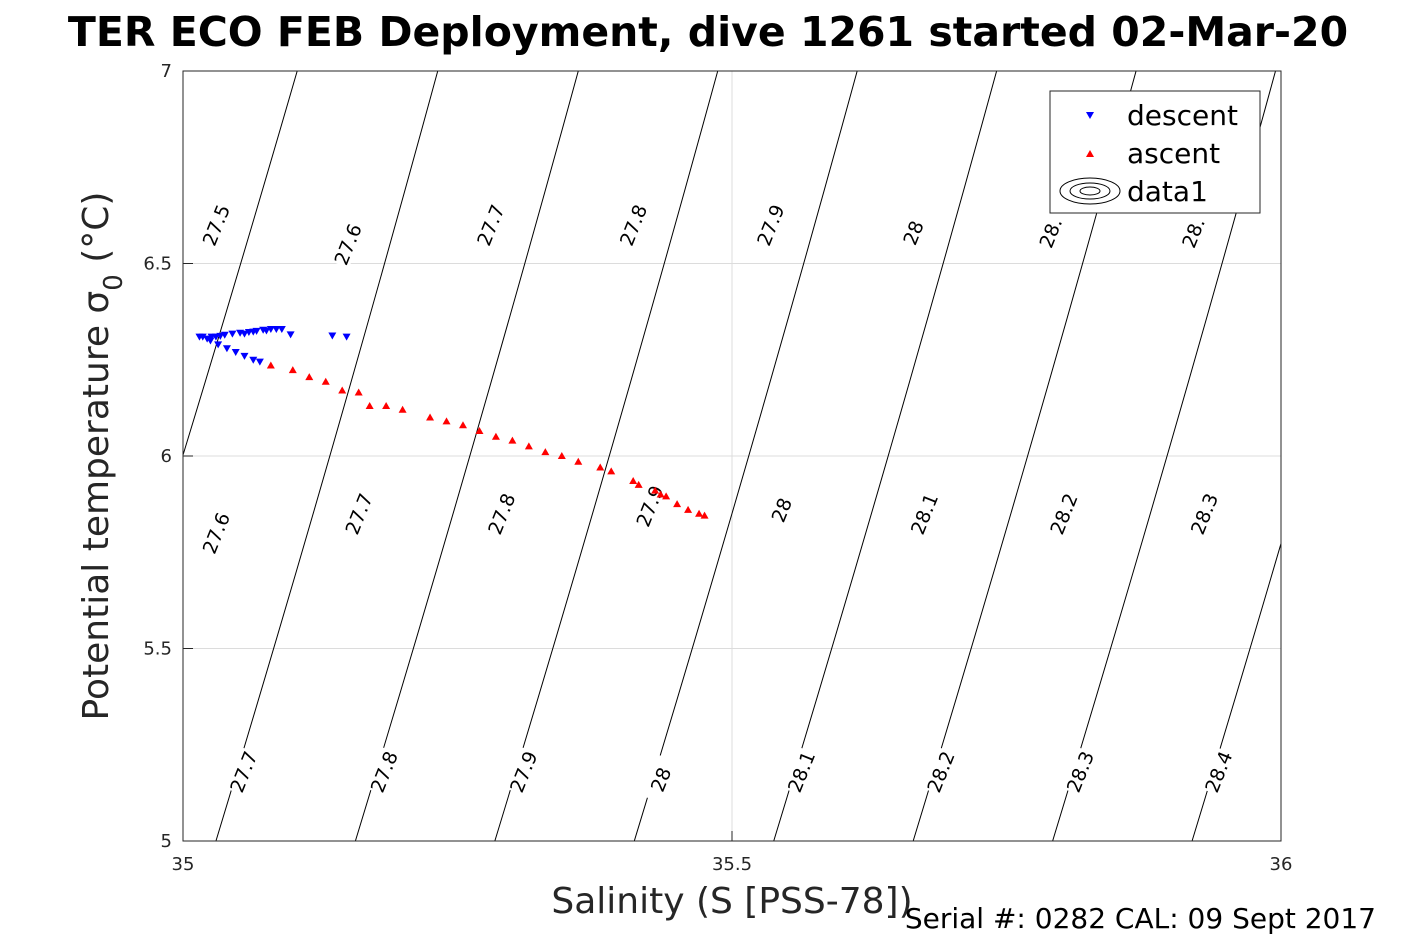  Describe the element at coordinates (1281, 864) in the screenshot. I see `x-tick-label: 36` at that location.